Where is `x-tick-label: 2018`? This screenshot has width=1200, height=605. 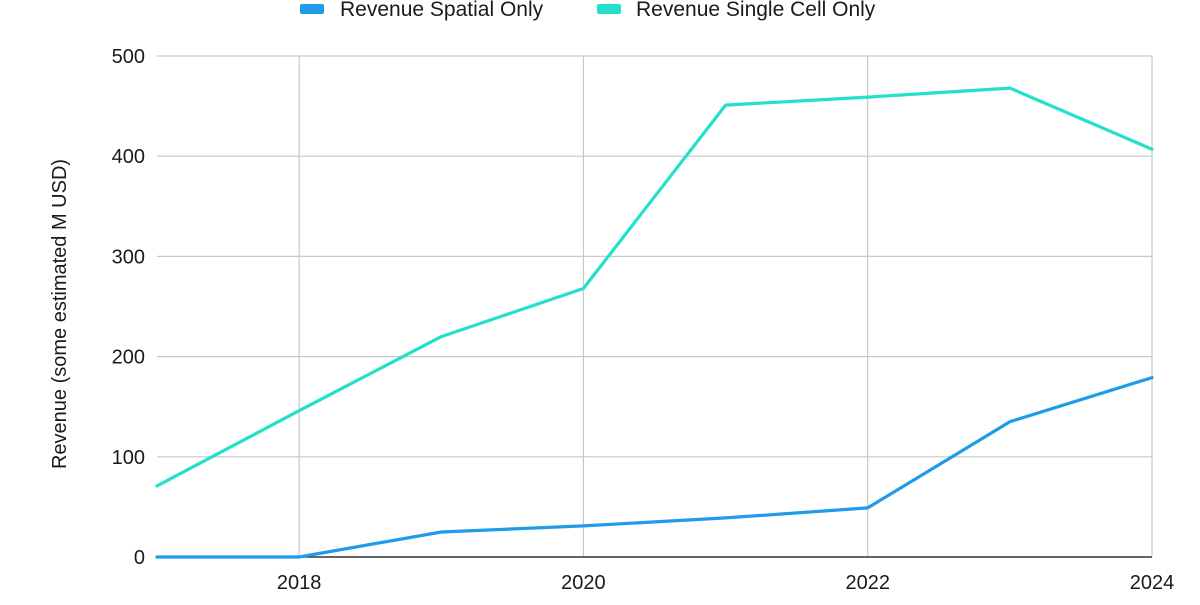 x-tick-label: 2018 is located at coordinates (299, 583).